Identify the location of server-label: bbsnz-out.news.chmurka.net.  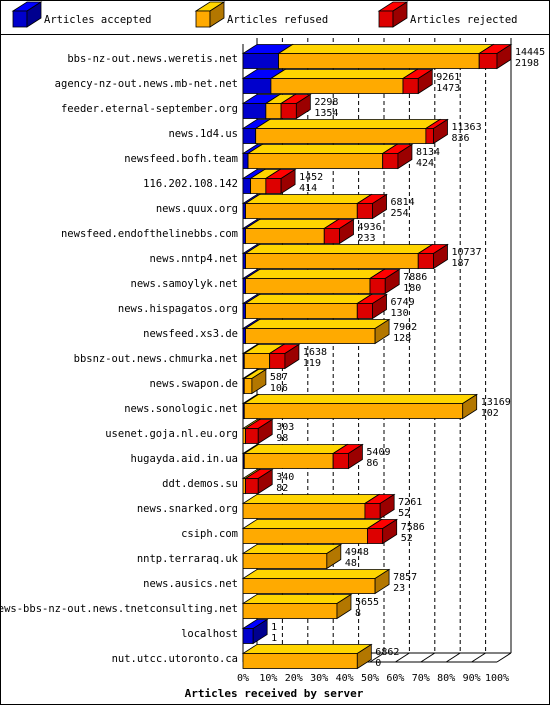
(156, 359).